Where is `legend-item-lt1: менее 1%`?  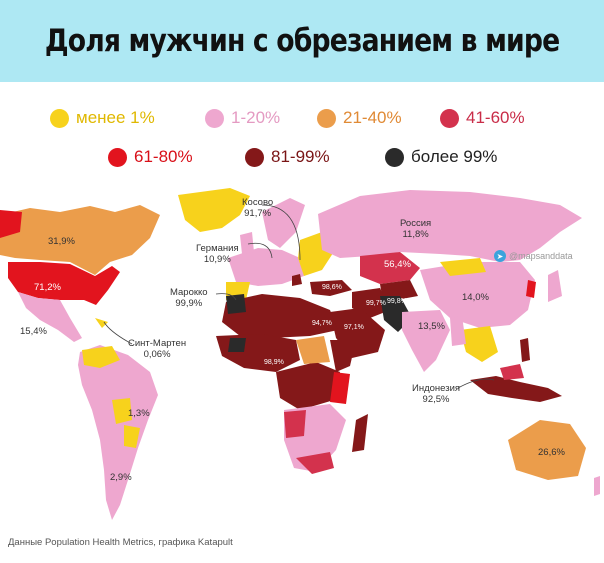 legend-item-lt1: менее 1% is located at coordinates (102, 118).